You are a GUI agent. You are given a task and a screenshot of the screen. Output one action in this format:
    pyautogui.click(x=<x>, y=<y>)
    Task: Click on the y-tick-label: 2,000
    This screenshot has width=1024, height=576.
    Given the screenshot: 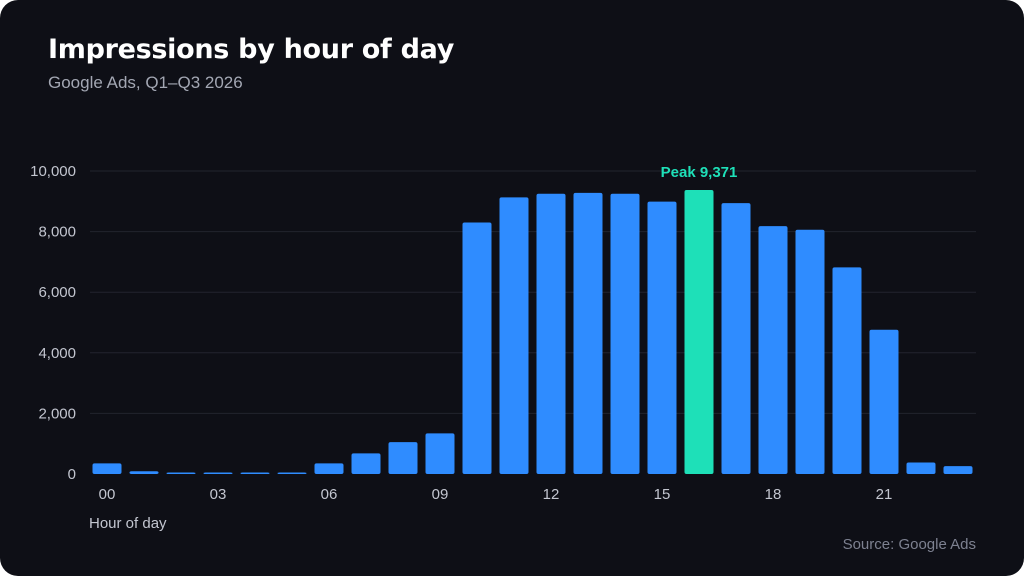 What is the action you would take?
    pyautogui.click(x=57, y=413)
    